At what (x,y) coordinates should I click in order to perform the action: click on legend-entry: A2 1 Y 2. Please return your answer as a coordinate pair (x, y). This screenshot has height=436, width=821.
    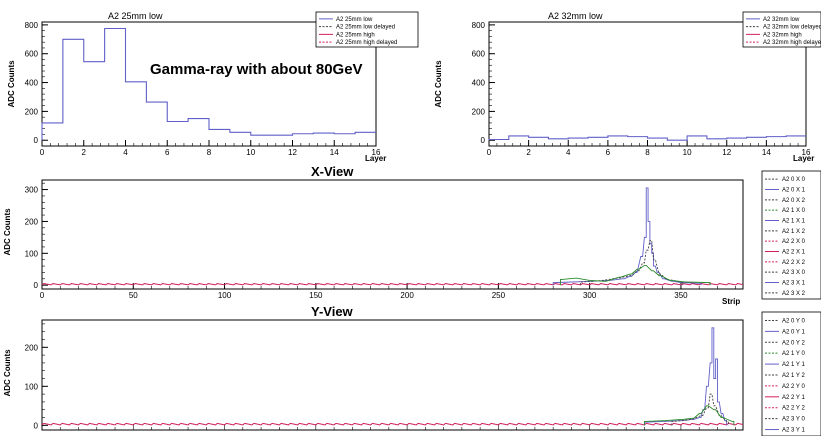
    Looking at the image, I should click on (793, 376).